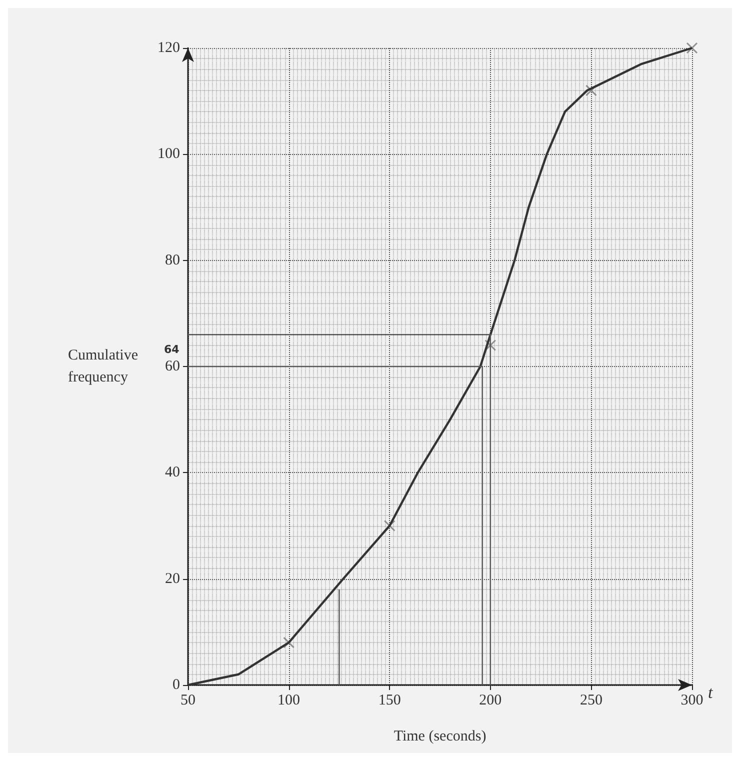  Describe the element at coordinates (172, 349) in the screenshot. I see `text: 64` at that location.